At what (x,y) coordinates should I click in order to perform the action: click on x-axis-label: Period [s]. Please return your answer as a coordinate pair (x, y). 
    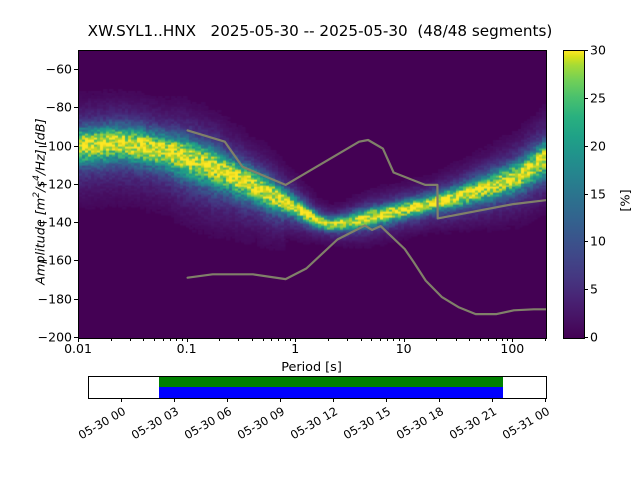
    Looking at the image, I should click on (311, 367).